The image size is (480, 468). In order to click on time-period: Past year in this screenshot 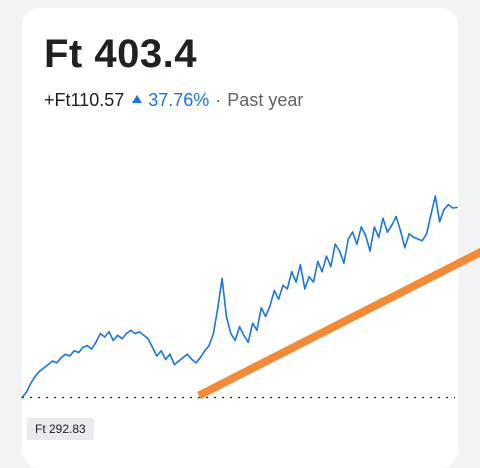, I will do `click(265, 100)`.